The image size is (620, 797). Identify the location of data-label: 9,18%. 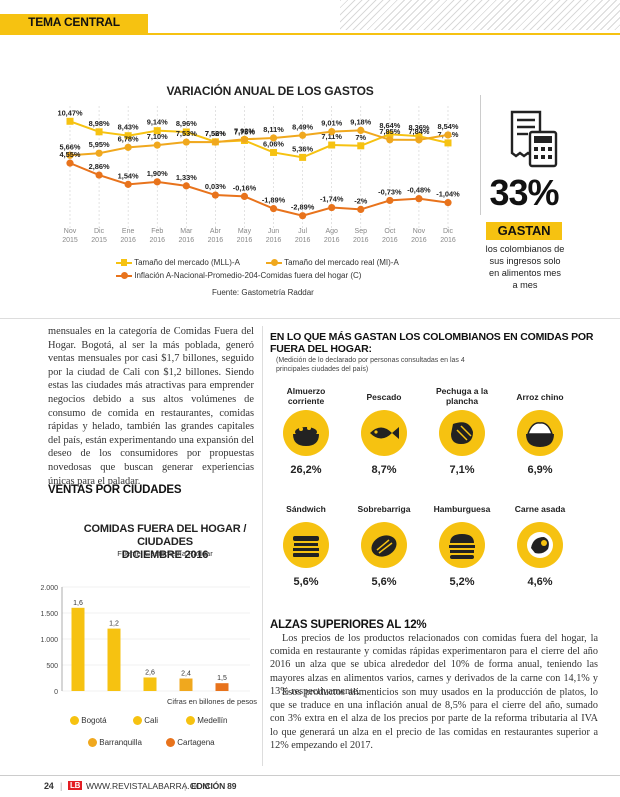
(360, 121).